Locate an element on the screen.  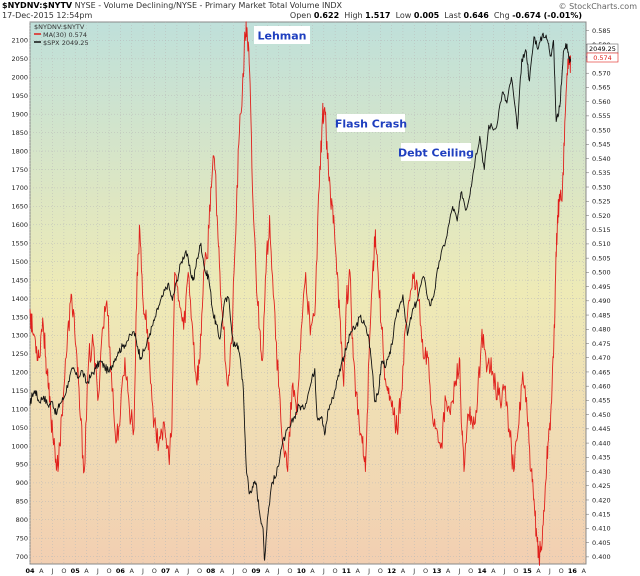
annotation-flash-crash: Flash Crash is located at coordinates (371, 123).